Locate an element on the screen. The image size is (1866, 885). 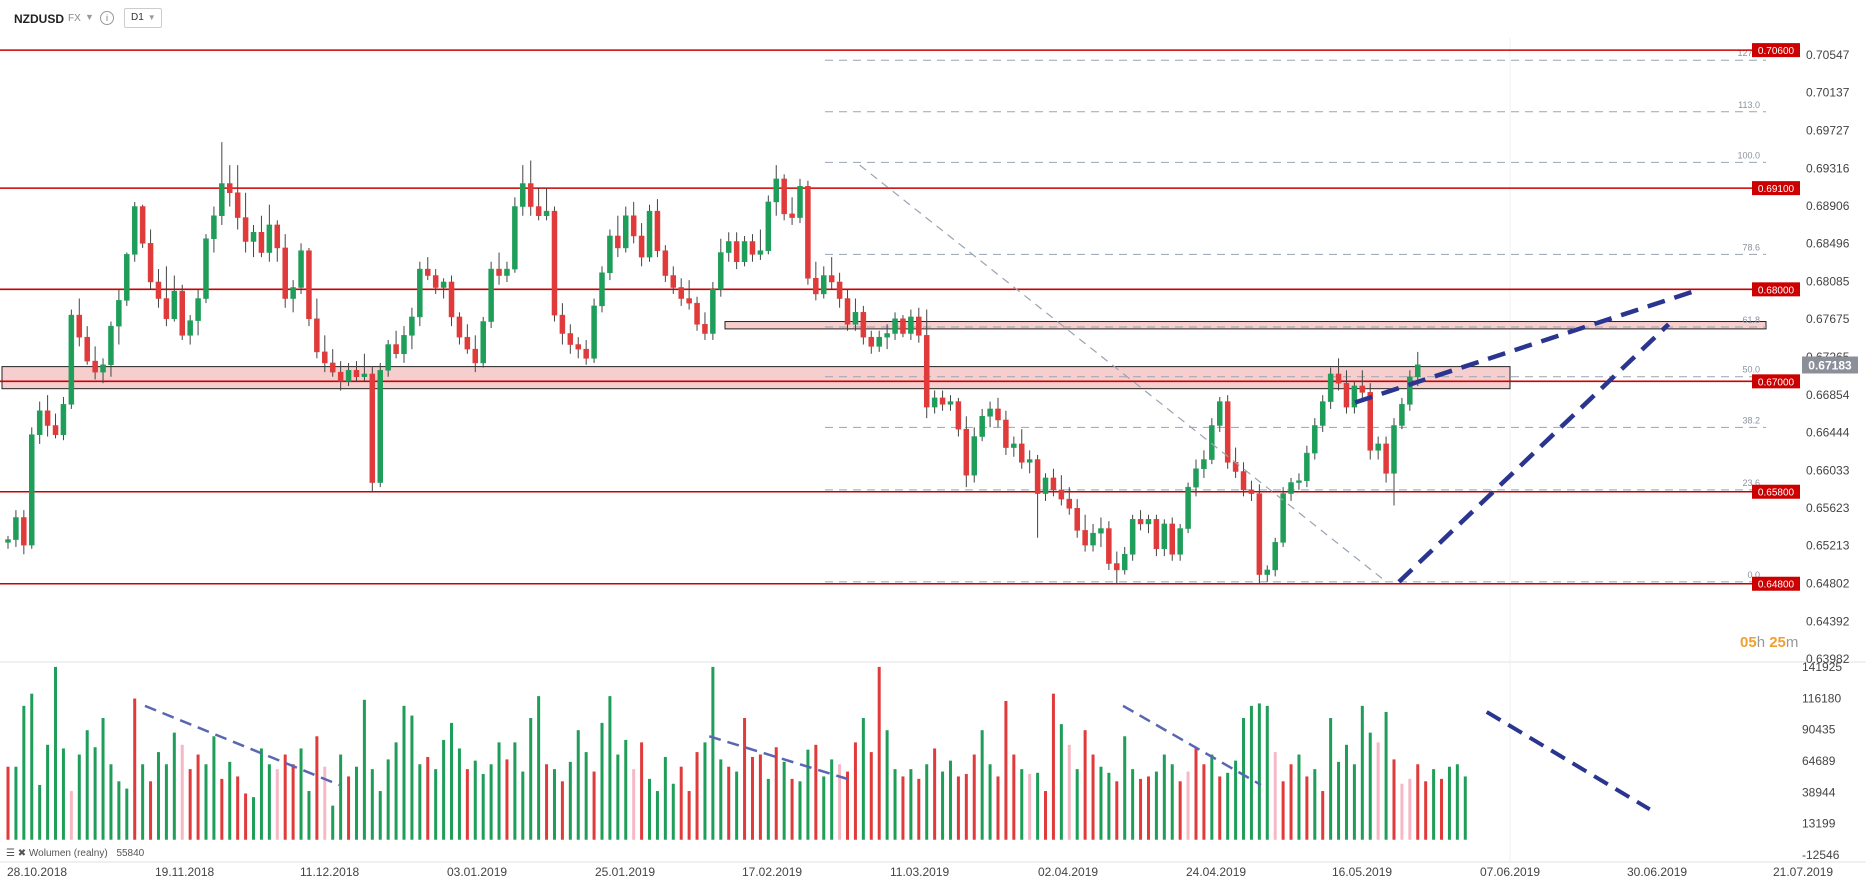
volume-legend-icons: ☰ ✖ is located at coordinates (16, 853).